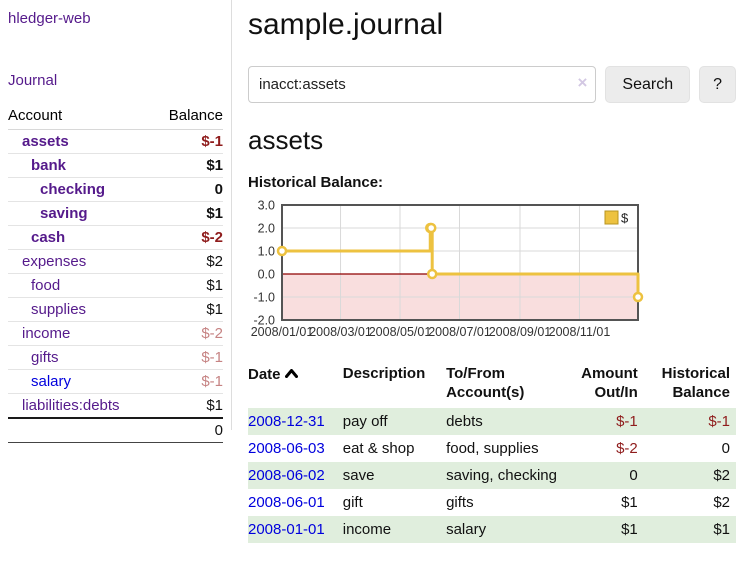 This screenshot has width=742, height=582. Describe the element at coordinates (49, 18) in the screenshot. I see `app-title-link: hledger-web` at that location.